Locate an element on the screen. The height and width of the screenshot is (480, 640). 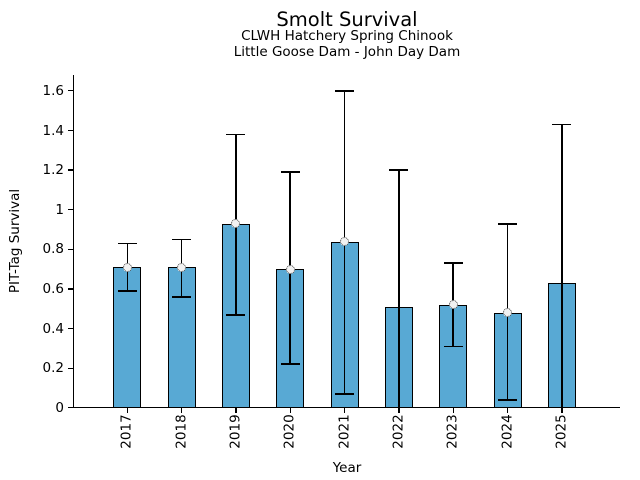
x-tick-label-2021: 2021 is located at coordinates (344, 431).